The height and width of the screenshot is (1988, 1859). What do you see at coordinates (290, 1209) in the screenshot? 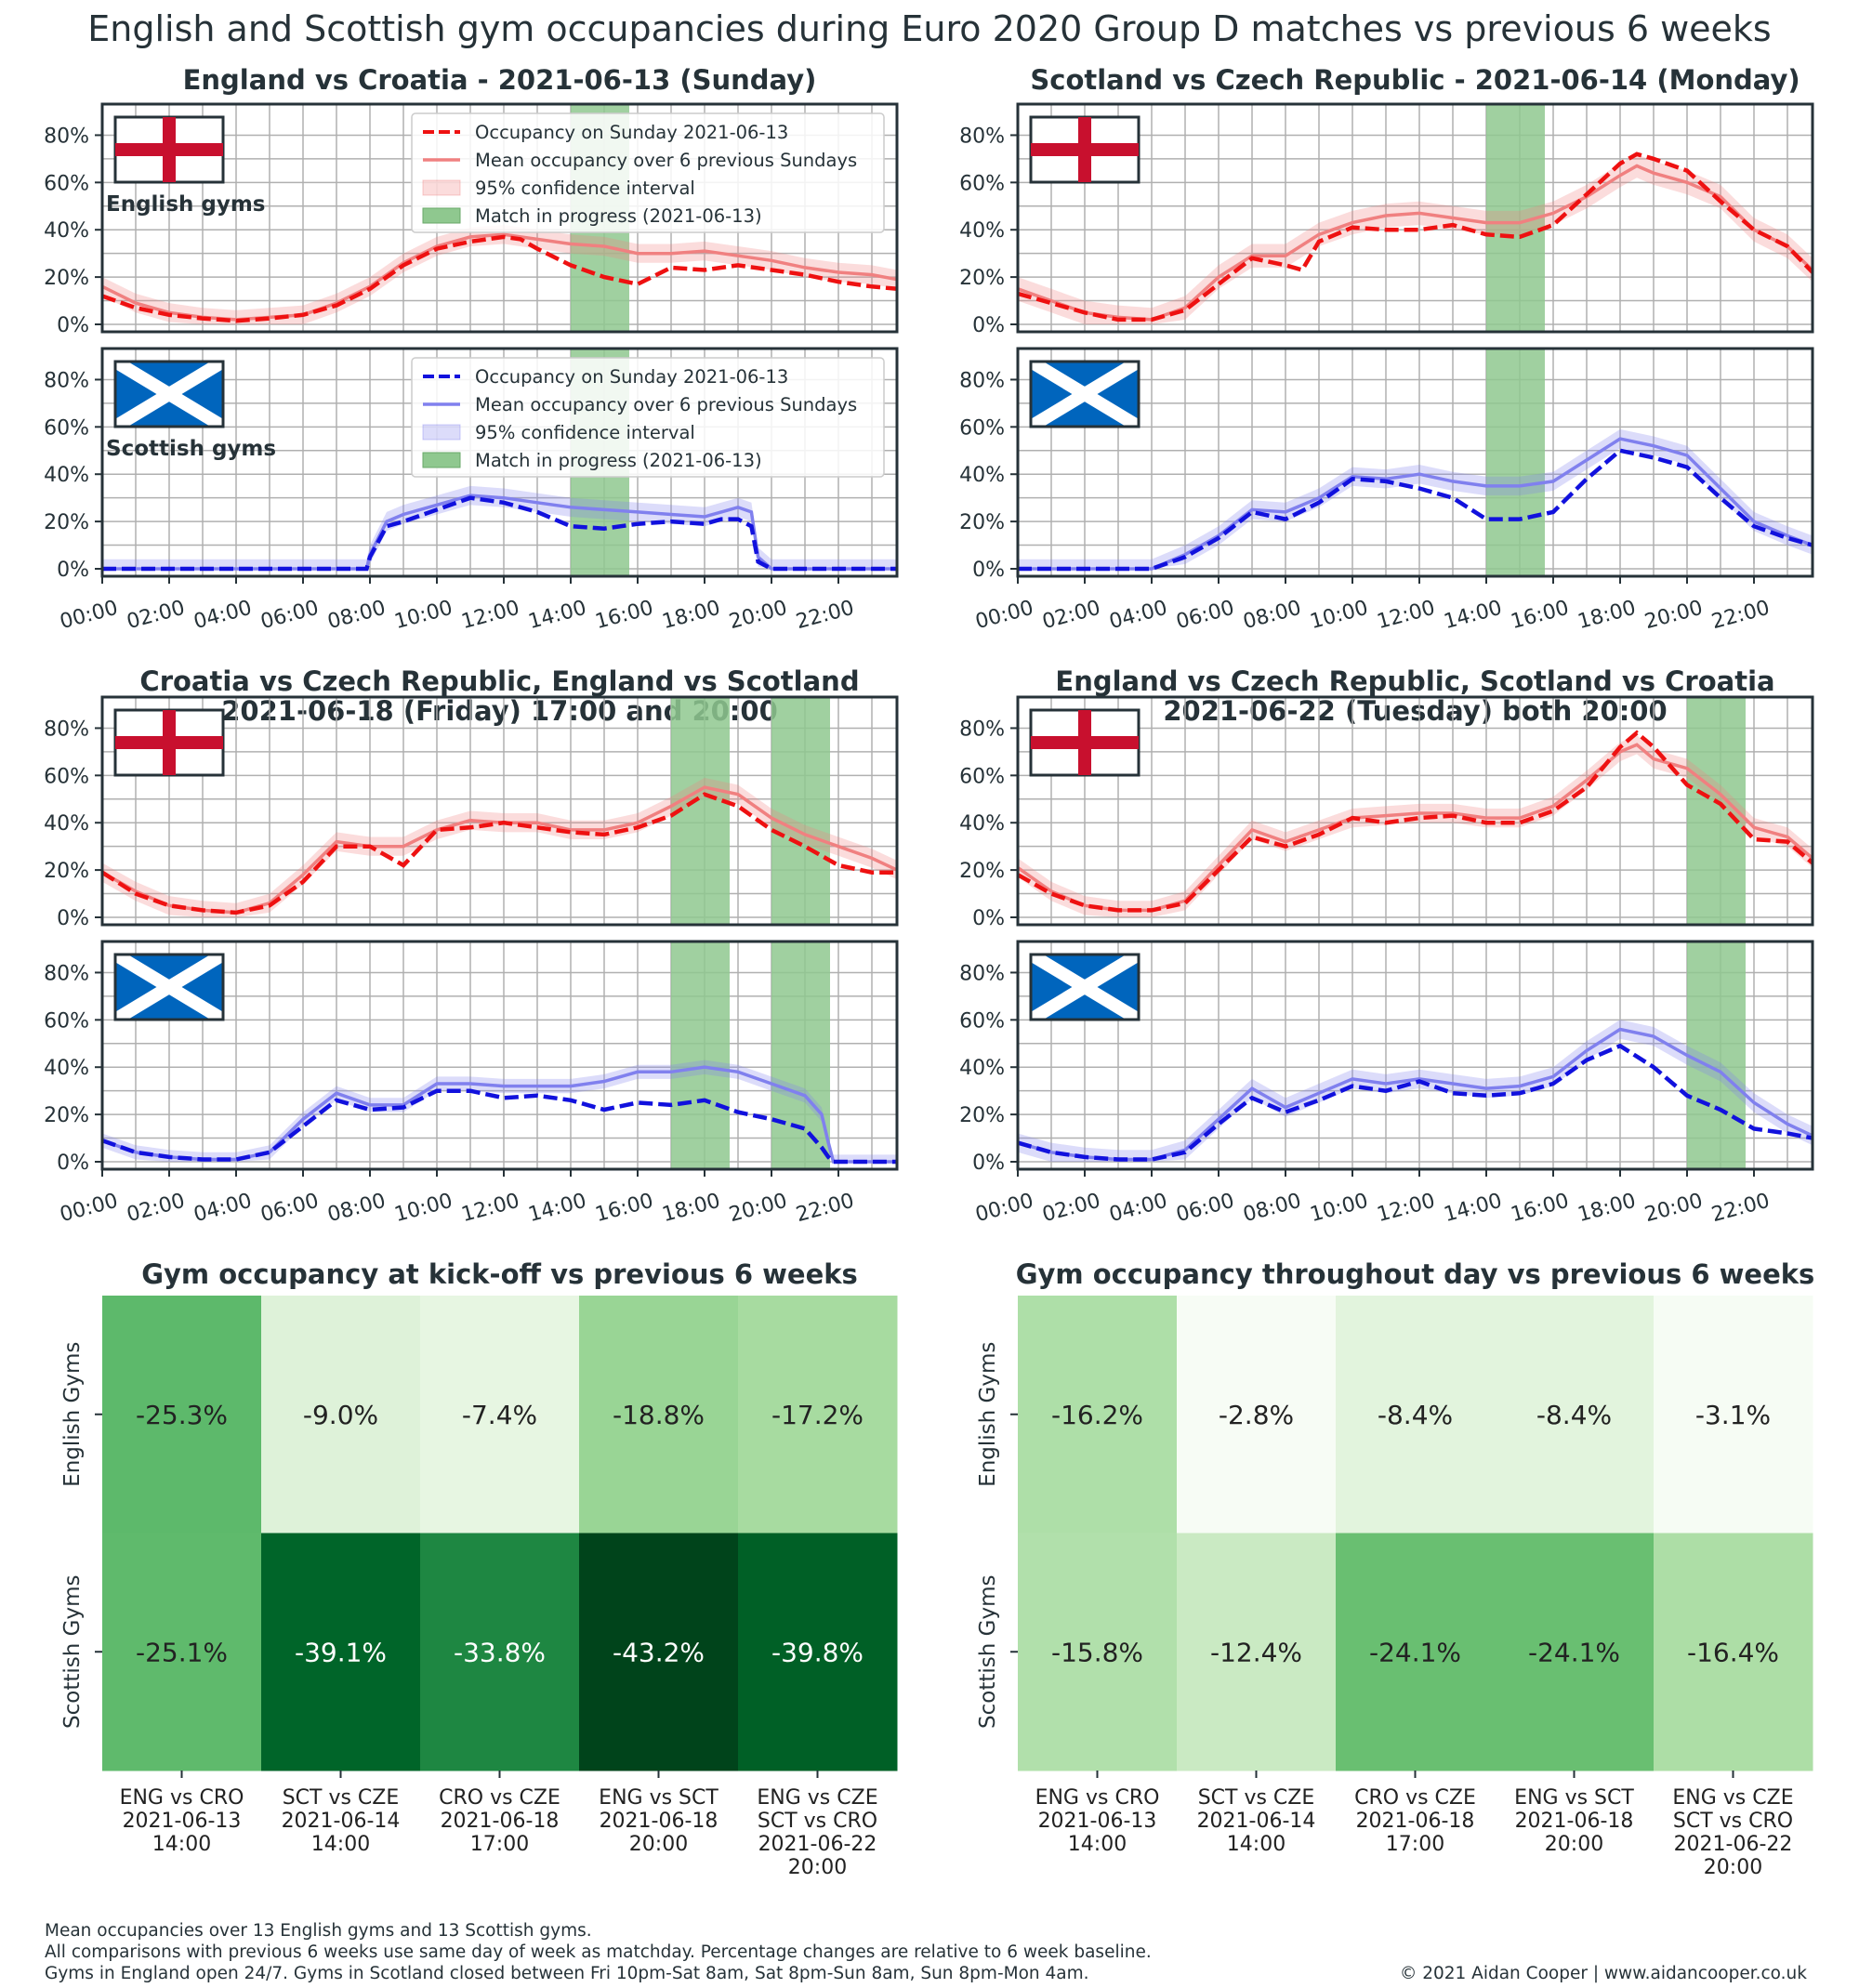
I see `x-tick-label: 06:00` at bounding box center [290, 1209].